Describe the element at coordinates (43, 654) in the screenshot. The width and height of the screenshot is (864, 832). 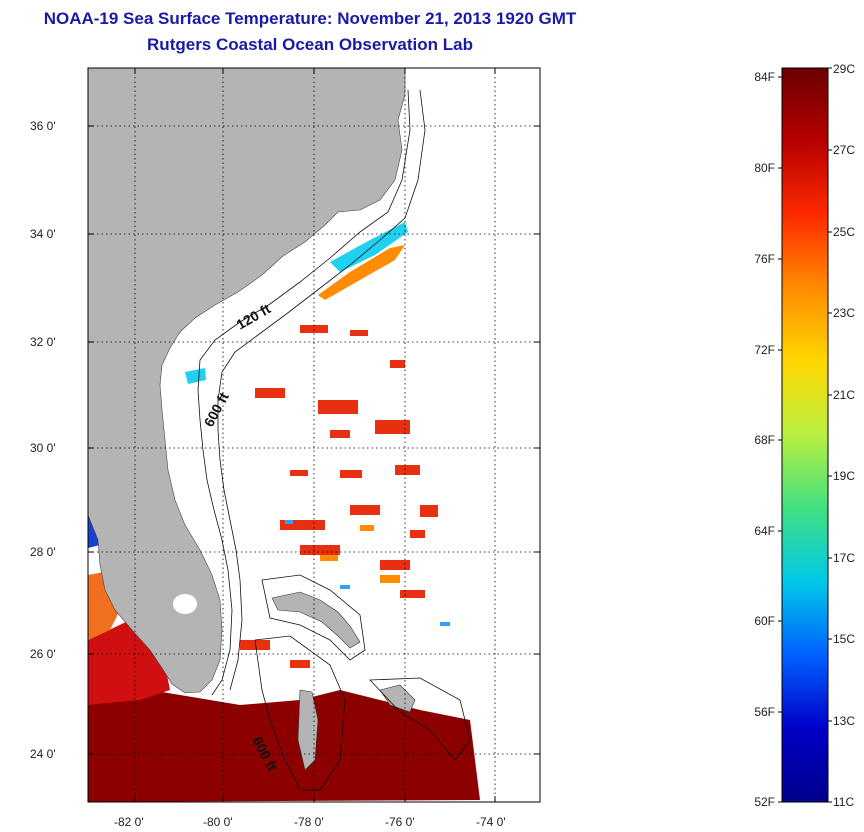
I see `lat-label-26: 26 0'` at that location.